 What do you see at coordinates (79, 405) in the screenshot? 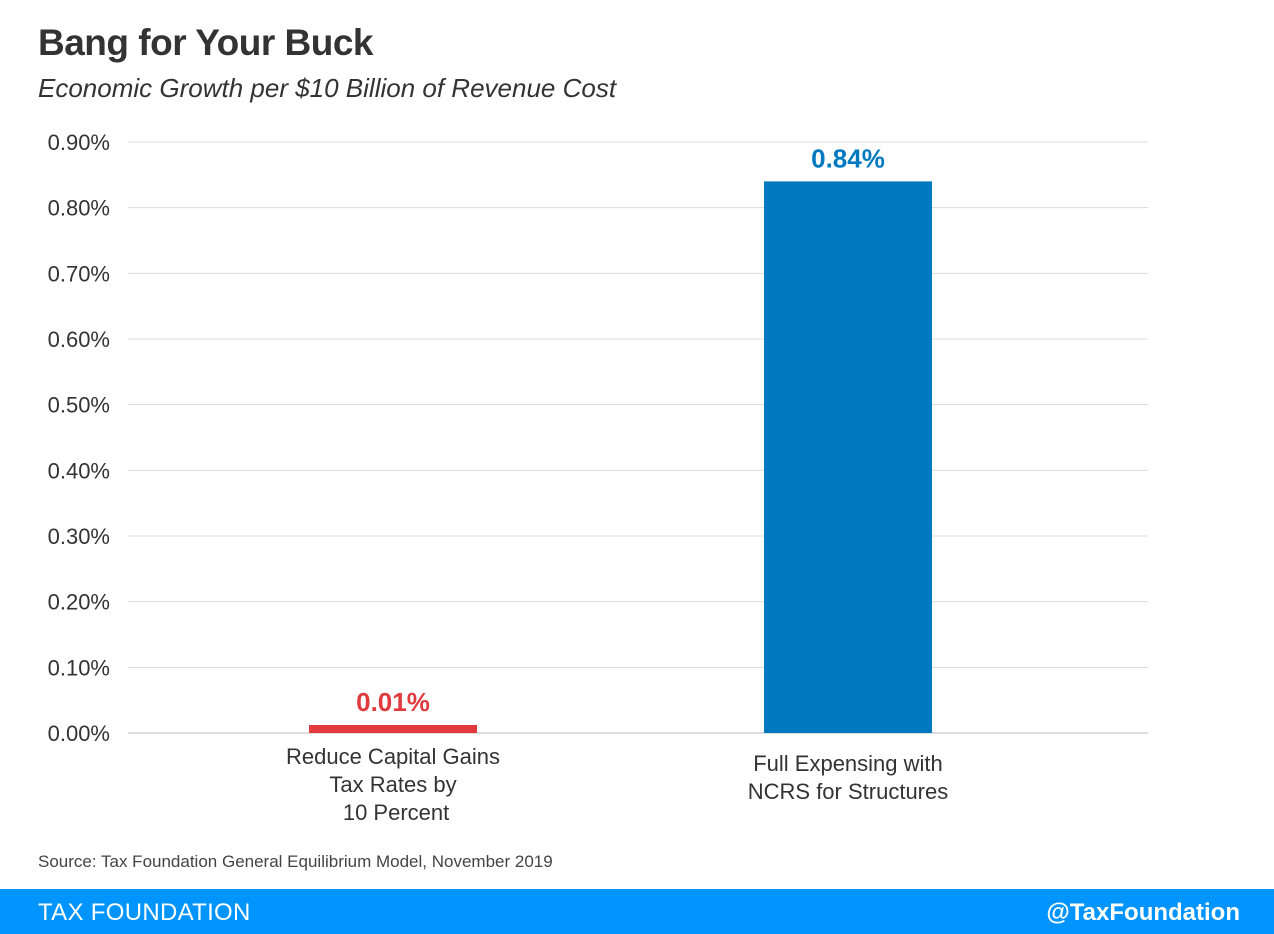
I see `y-tick-label: 0.50%` at bounding box center [79, 405].